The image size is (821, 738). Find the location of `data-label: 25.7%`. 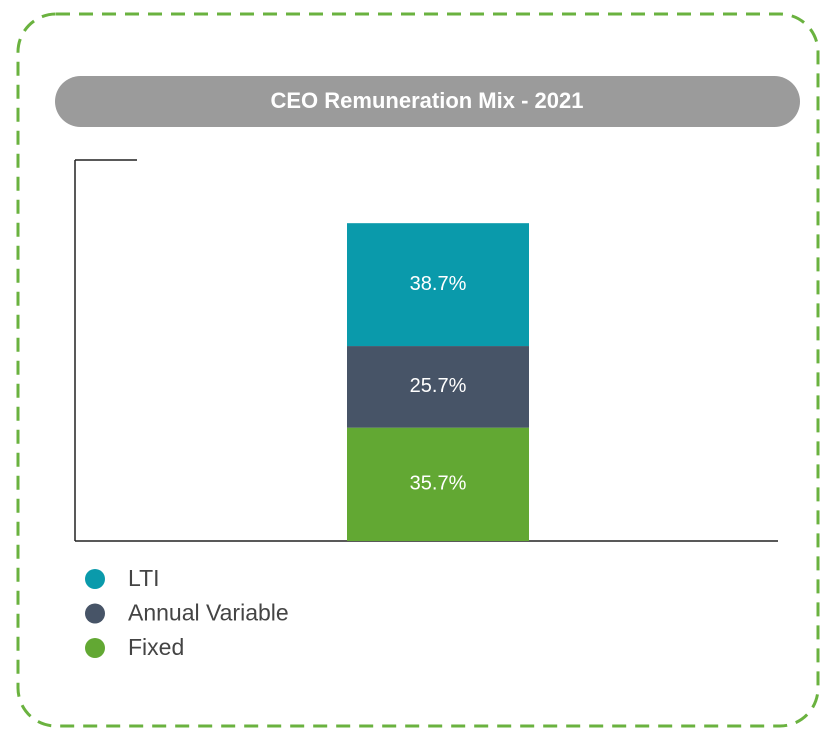

data-label: 25.7% is located at coordinates (438, 386).